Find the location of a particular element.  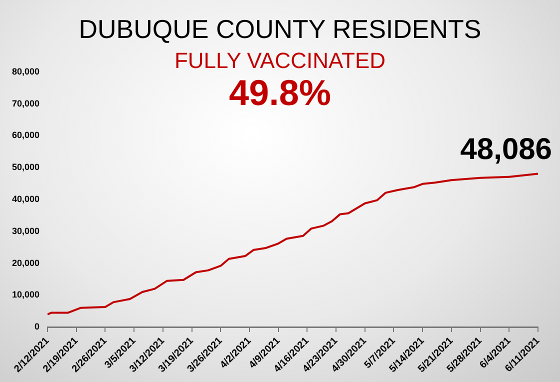

y-tick-label: 50,000 is located at coordinates (26, 167).